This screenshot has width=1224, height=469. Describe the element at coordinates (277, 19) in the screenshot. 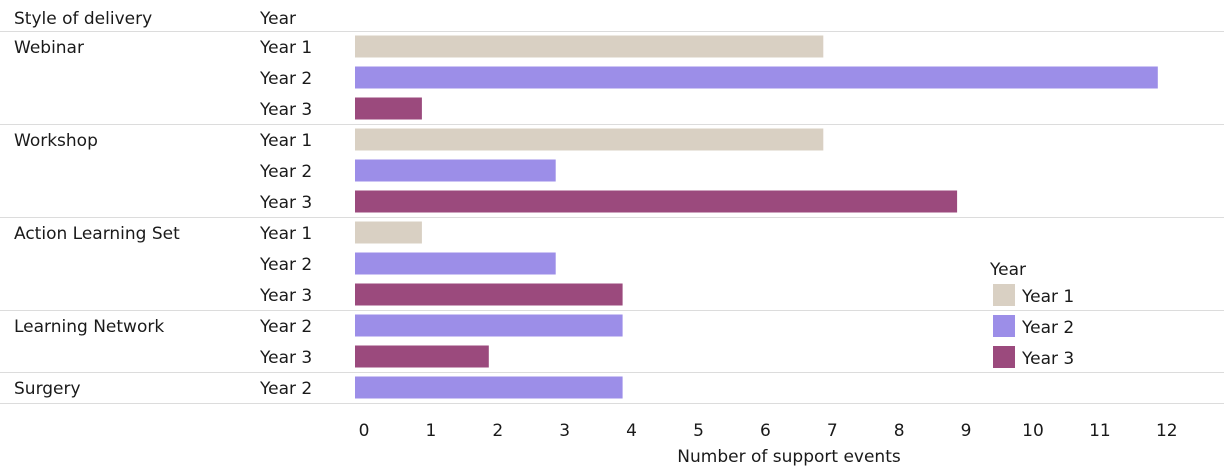

I see `column-header-year: Year` at that location.